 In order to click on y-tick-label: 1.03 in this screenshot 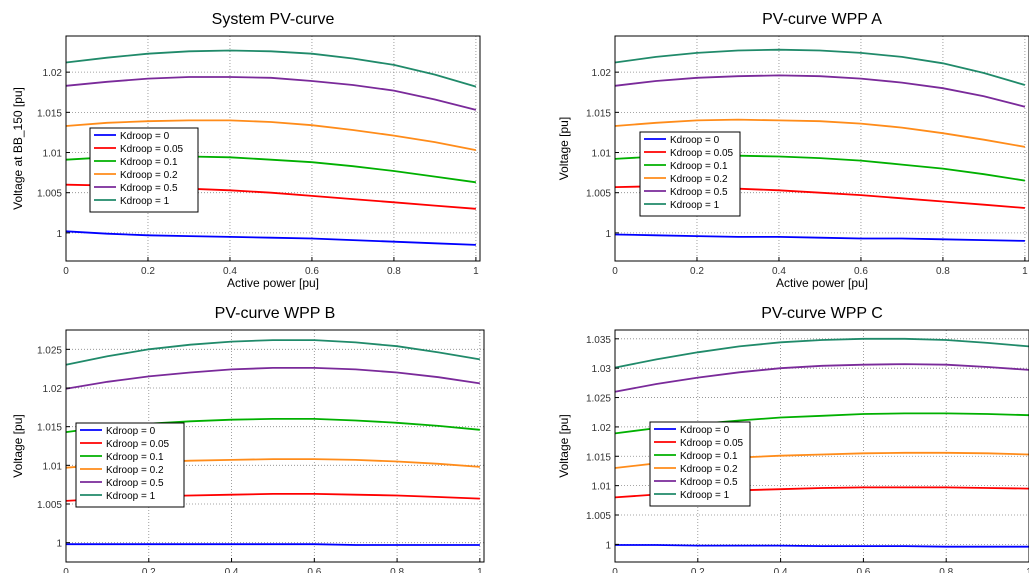, I will do `click(602, 369)`.